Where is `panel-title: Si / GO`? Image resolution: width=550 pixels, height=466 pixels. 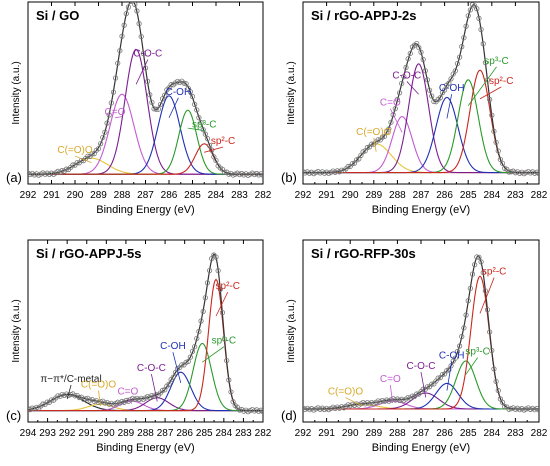 panel-title: Si / GO is located at coordinates (57, 15).